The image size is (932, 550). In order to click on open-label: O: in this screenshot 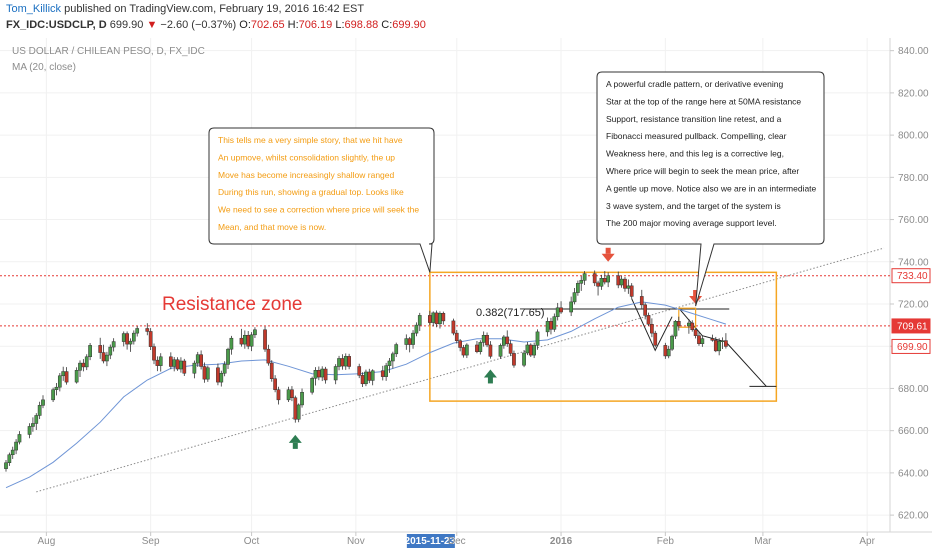, I will do `click(245, 25)`.